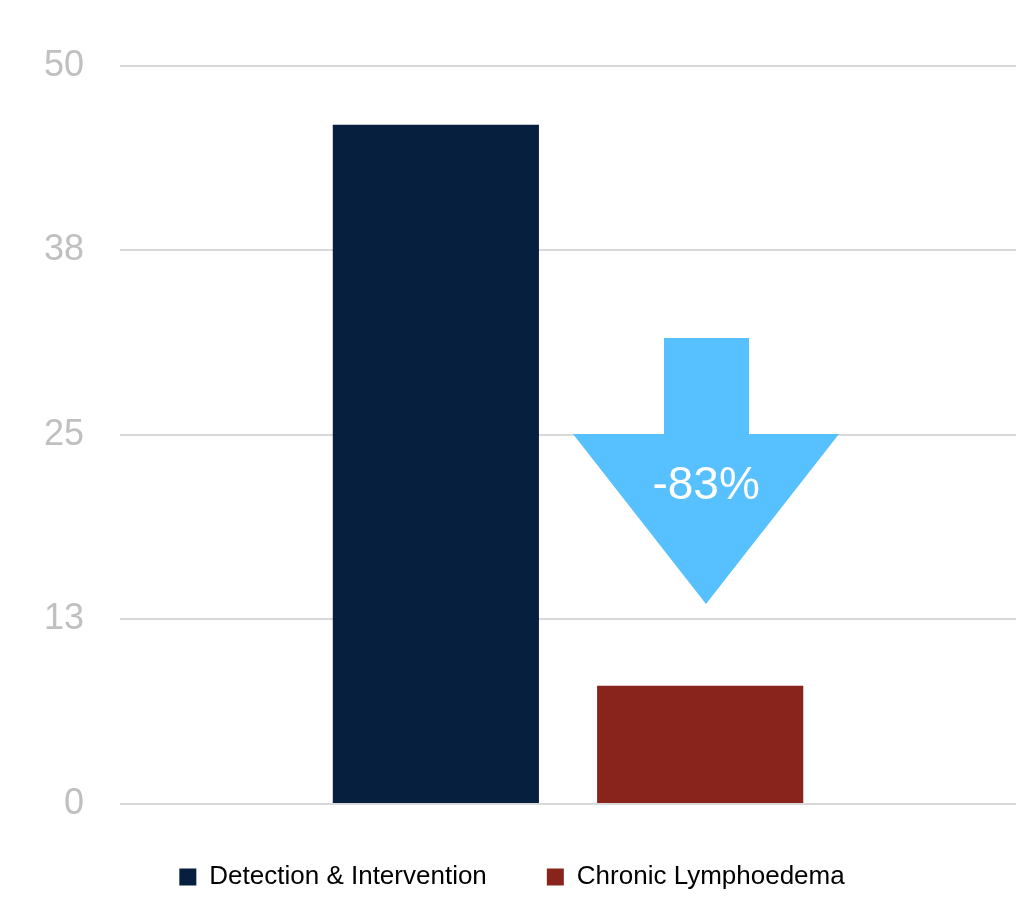 The height and width of the screenshot is (908, 1024). What do you see at coordinates (64, 248) in the screenshot?
I see `y-tick-label: 38` at bounding box center [64, 248].